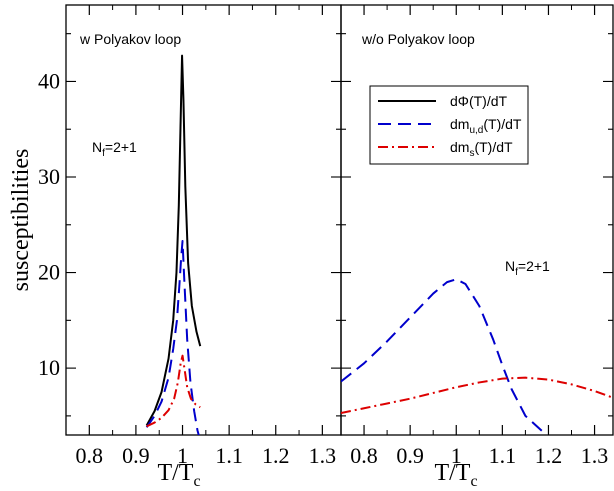 This screenshot has height=491, width=614. What do you see at coordinates (49, 176) in the screenshot?
I see `y-tick-label: 30` at bounding box center [49, 176].